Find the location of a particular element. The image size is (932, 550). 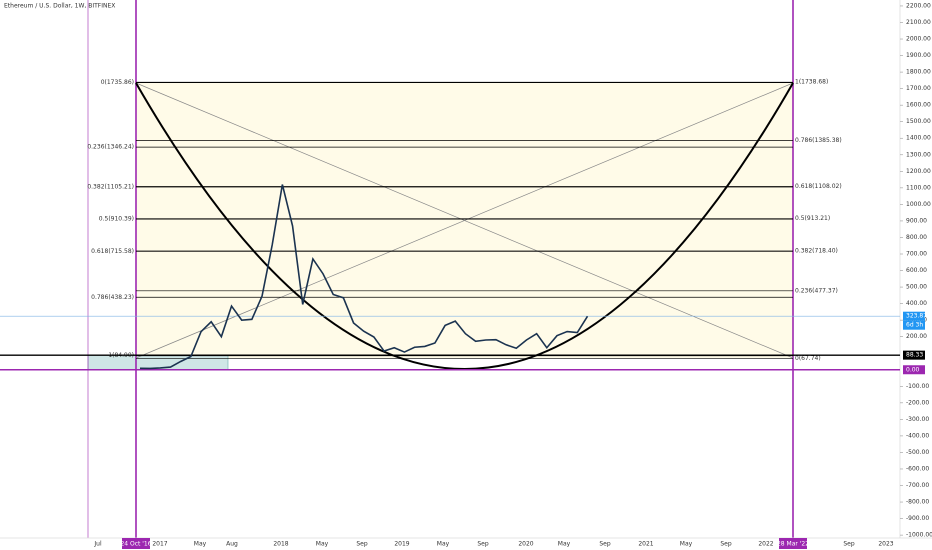

x-tick-label: 2018 is located at coordinates (280, 544).